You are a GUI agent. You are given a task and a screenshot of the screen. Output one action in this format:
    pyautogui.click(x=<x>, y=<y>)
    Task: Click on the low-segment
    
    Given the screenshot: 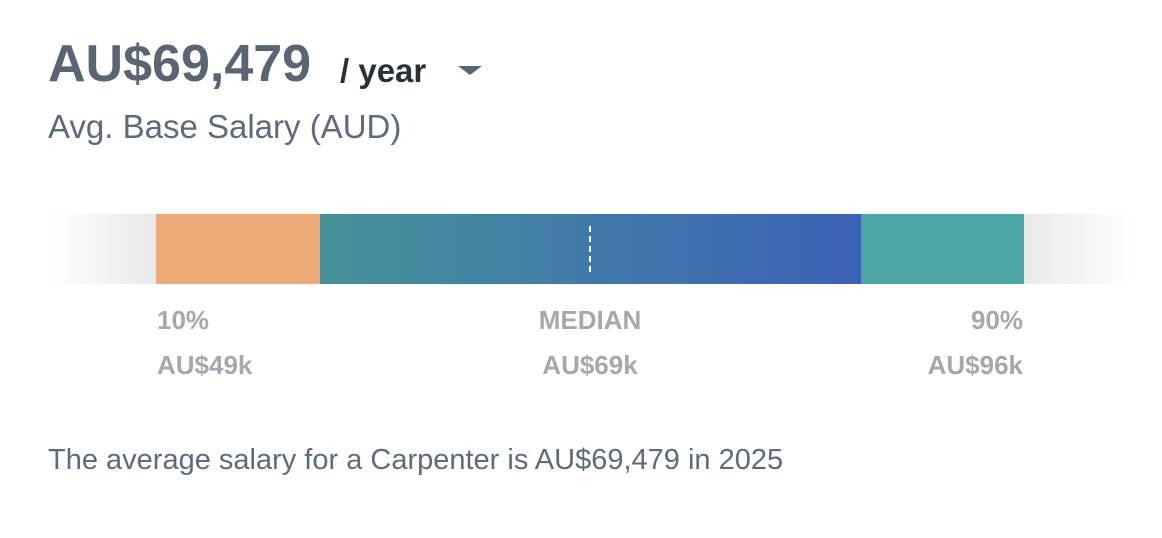 What is the action you would take?
    pyautogui.click(x=238, y=249)
    